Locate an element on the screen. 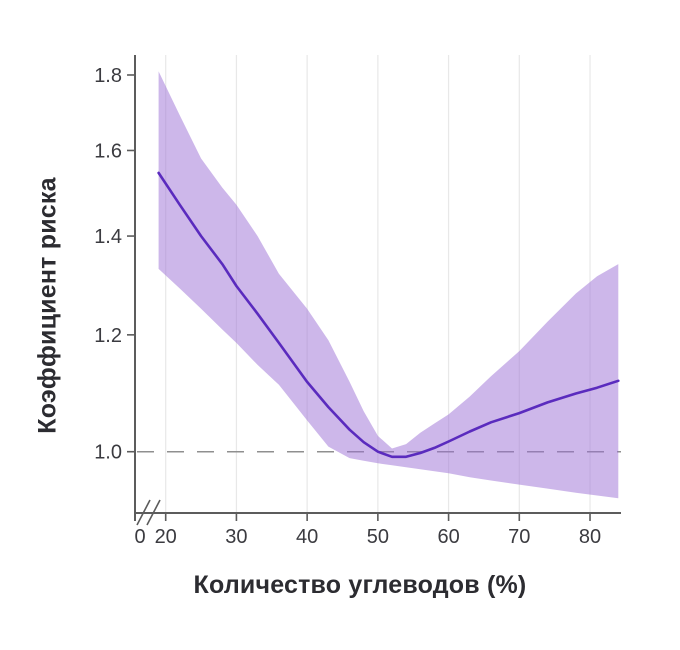 The image size is (680, 650). x-tick-label-70: 70 is located at coordinates (519, 537).